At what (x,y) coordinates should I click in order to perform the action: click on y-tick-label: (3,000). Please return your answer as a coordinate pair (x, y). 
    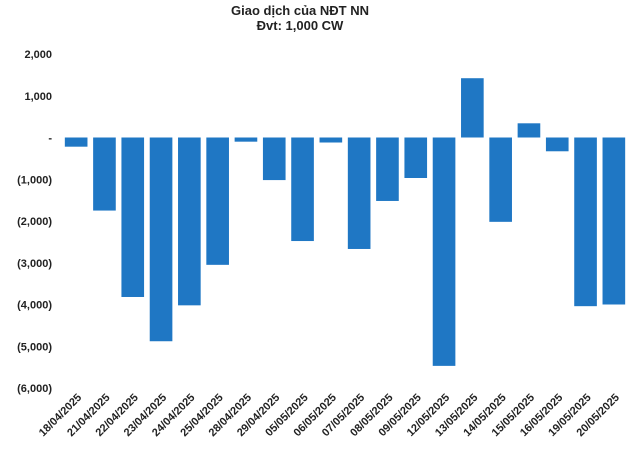
    Looking at the image, I should click on (34, 264).